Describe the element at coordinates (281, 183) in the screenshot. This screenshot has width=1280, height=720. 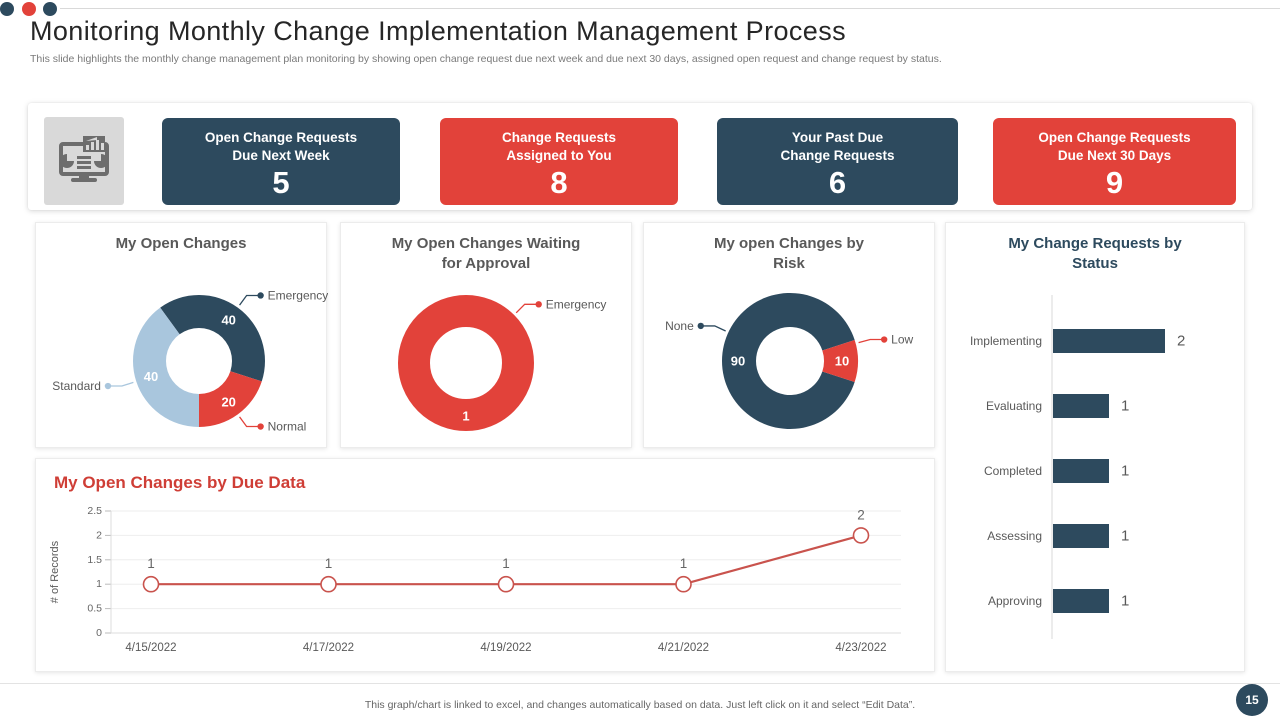
I see `kpi-value: 5` at that location.